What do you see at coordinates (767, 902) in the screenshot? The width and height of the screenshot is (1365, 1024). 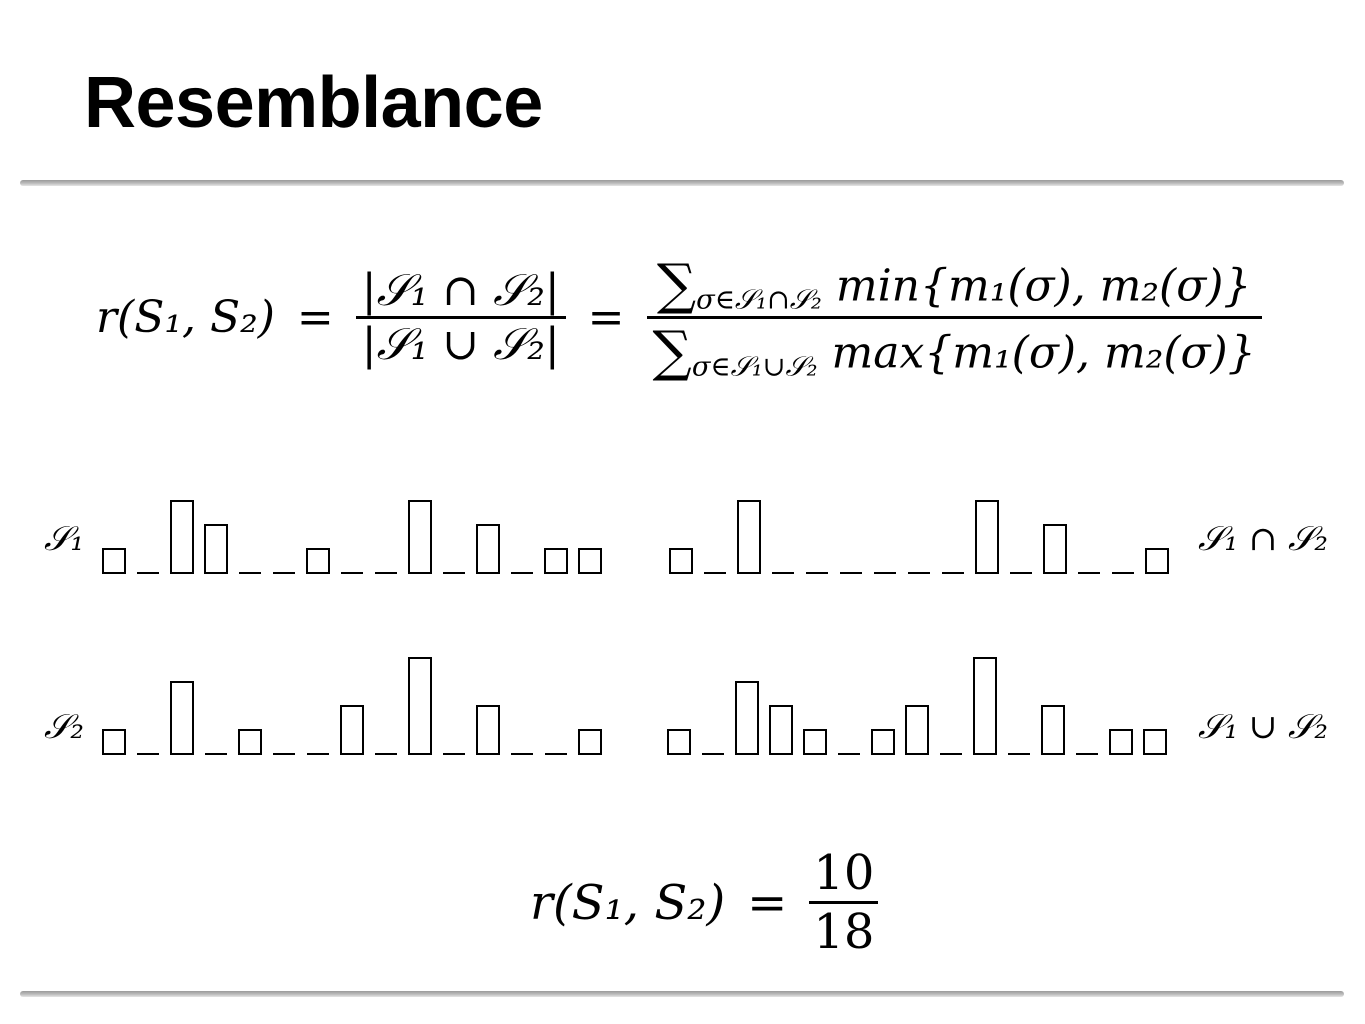 I see `result-equals: =` at bounding box center [767, 902].